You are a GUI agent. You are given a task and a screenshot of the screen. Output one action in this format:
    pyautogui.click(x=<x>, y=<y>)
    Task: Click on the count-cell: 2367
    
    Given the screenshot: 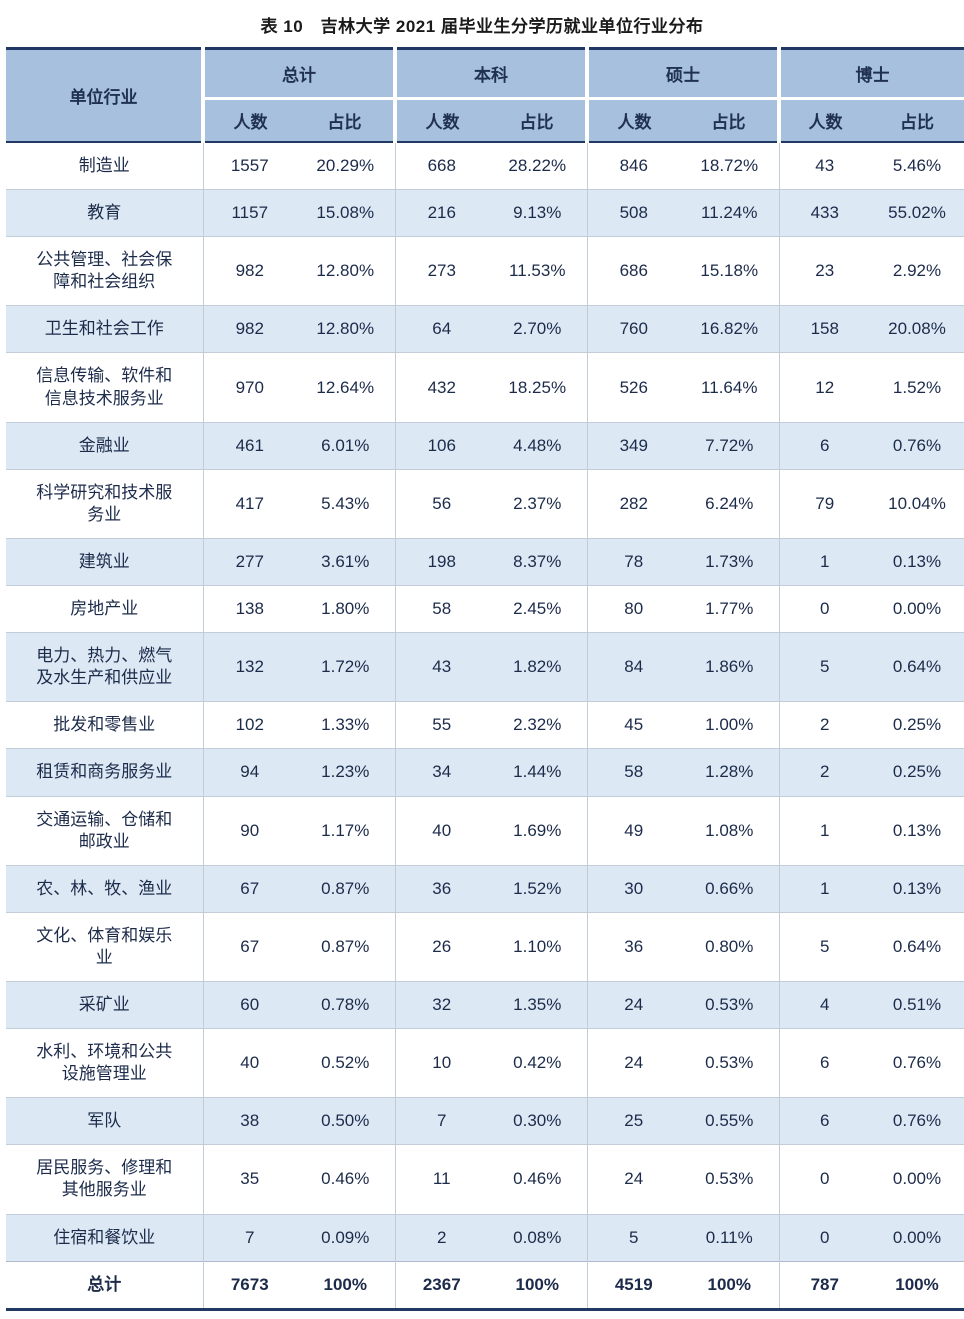 What is the action you would take?
    pyautogui.click(x=441, y=1285)
    